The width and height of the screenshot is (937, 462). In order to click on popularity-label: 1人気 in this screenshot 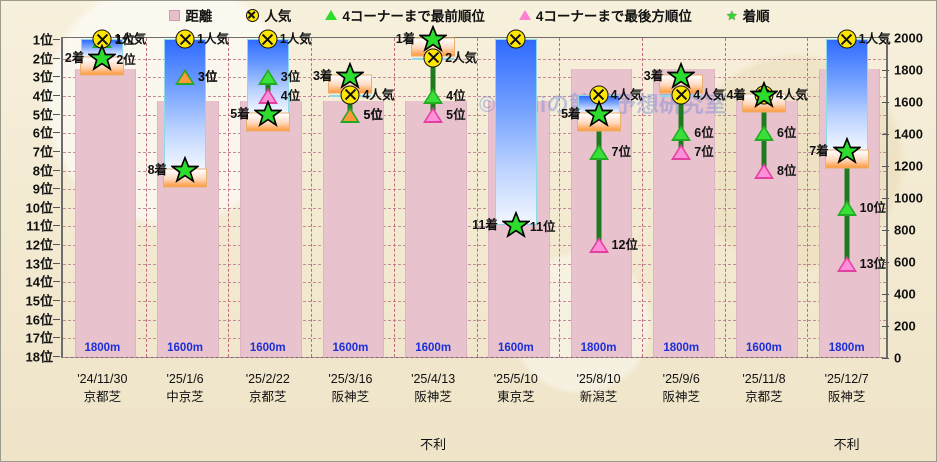, I will do `click(213, 39)`.